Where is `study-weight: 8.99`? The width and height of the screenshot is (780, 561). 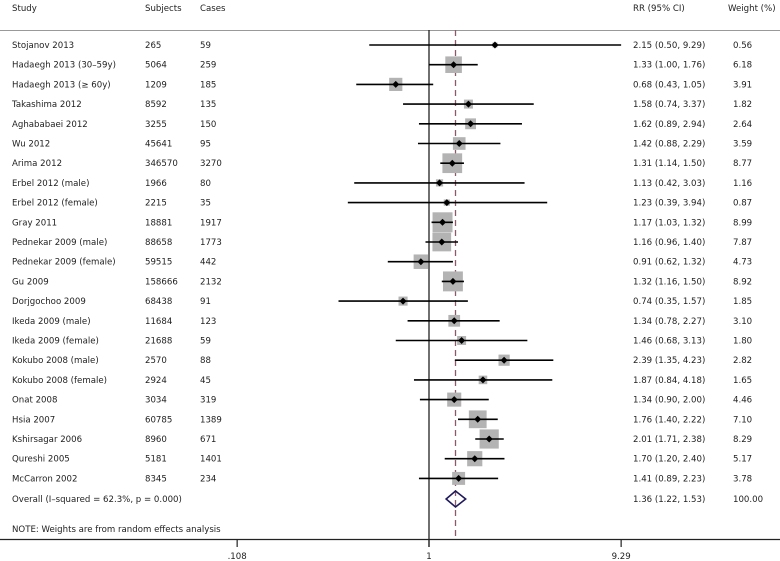 study-weight: 8.99 is located at coordinates (742, 223).